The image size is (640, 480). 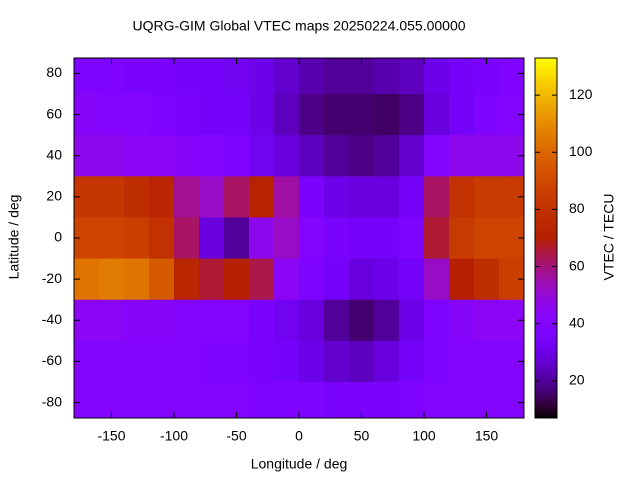 What do you see at coordinates (581, 94) in the screenshot?
I see `colorbar-tick-label: 120` at bounding box center [581, 94].